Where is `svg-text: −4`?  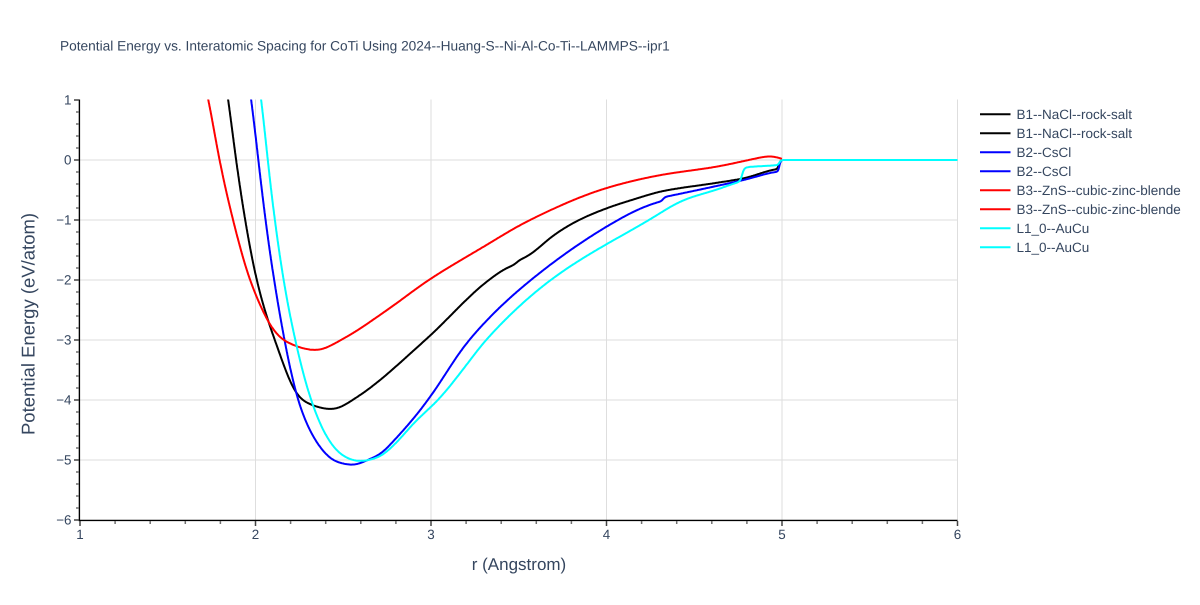 svg-text: −4 is located at coordinates (64, 400).